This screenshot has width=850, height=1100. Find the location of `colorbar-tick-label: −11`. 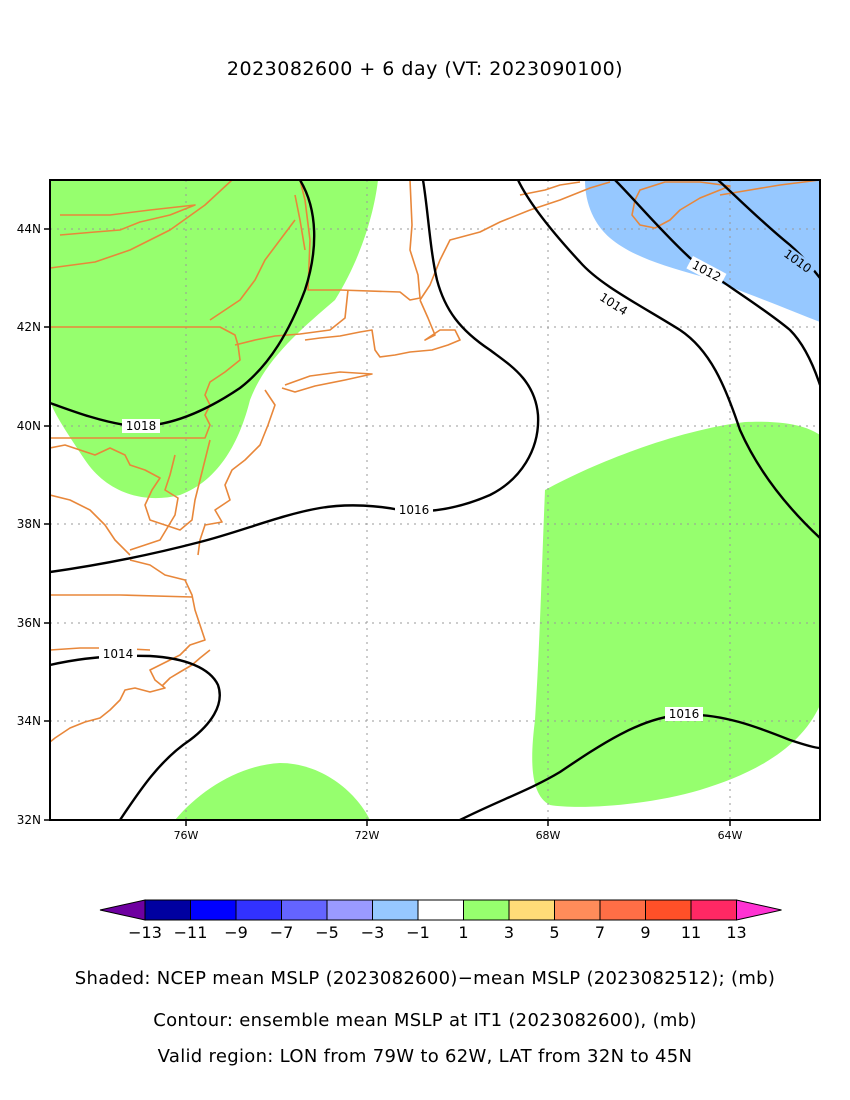

colorbar-tick-label: −11 is located at coordinates (191, 932).